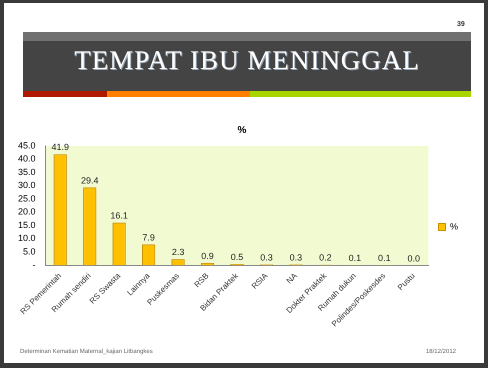 The height and width of the screenshot is (368, 488). What do you see at coordinates (178, 252) in the screenshot?
I see `data-label: 2.3` at bounding box center [178, 252].